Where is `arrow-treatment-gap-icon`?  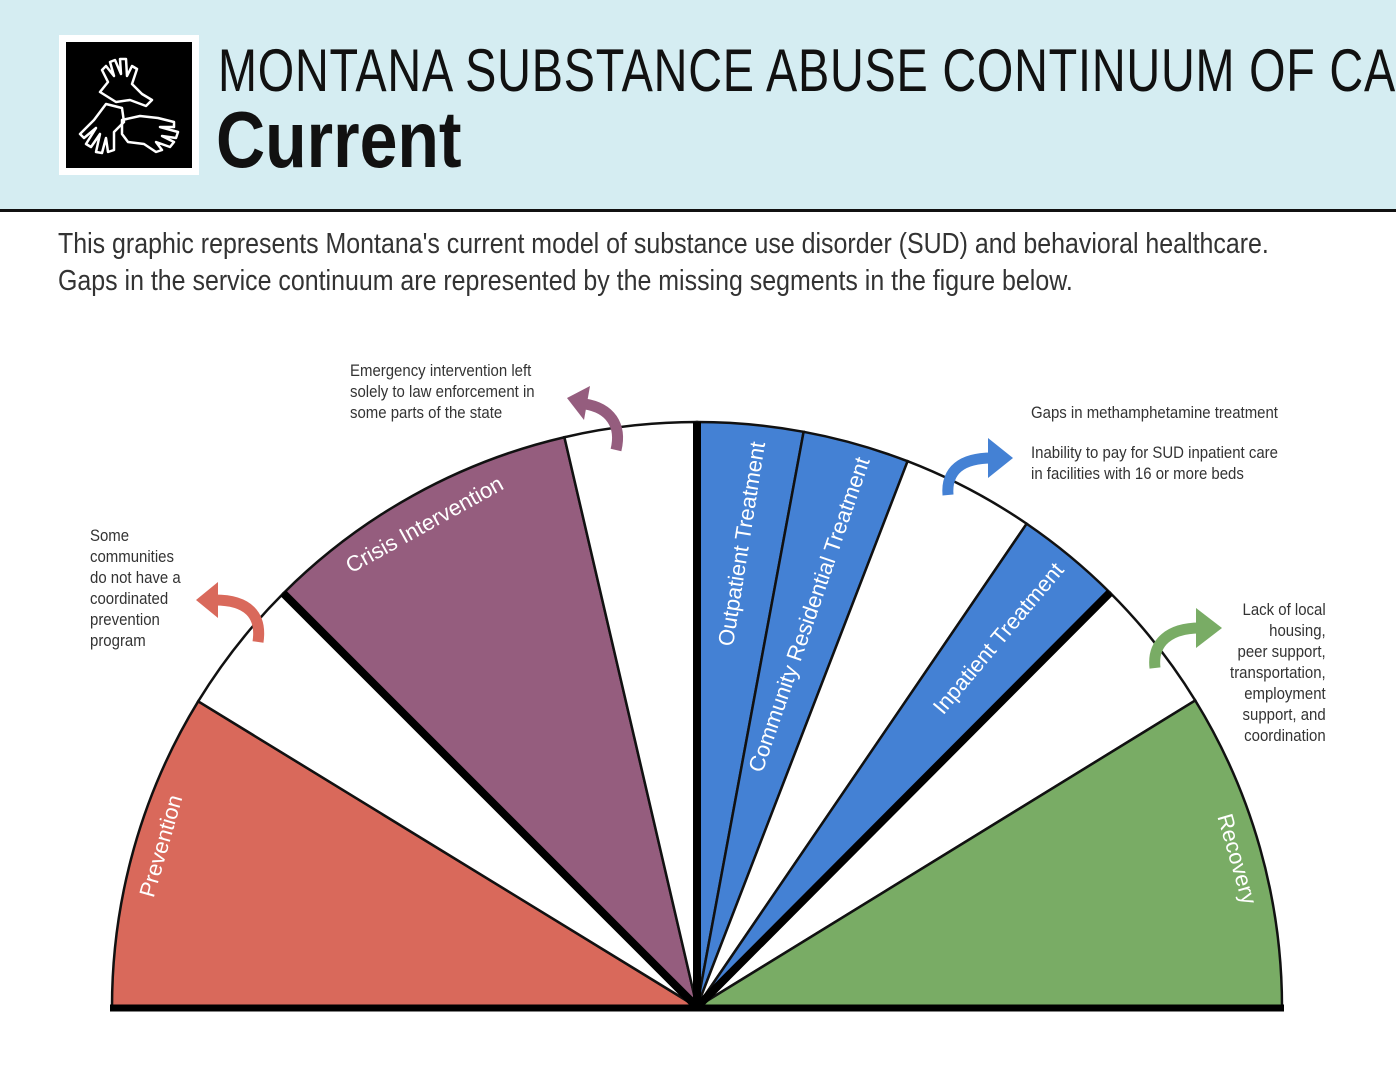 arrow-treatment-gap-icon is located at coordinates (977, 467).